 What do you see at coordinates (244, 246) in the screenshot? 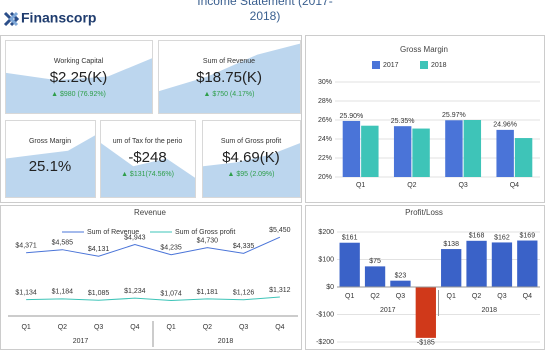
I see `data-label: $4,335` at bounding box center [244, 246].